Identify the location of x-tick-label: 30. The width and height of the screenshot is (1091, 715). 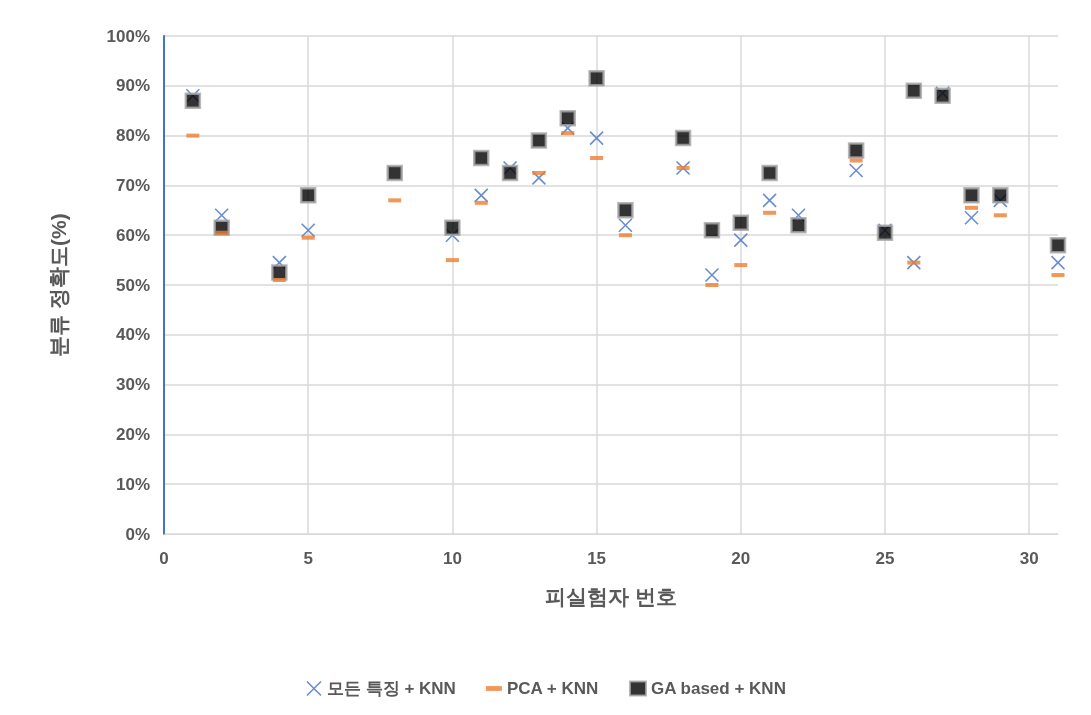
(1029, 558).